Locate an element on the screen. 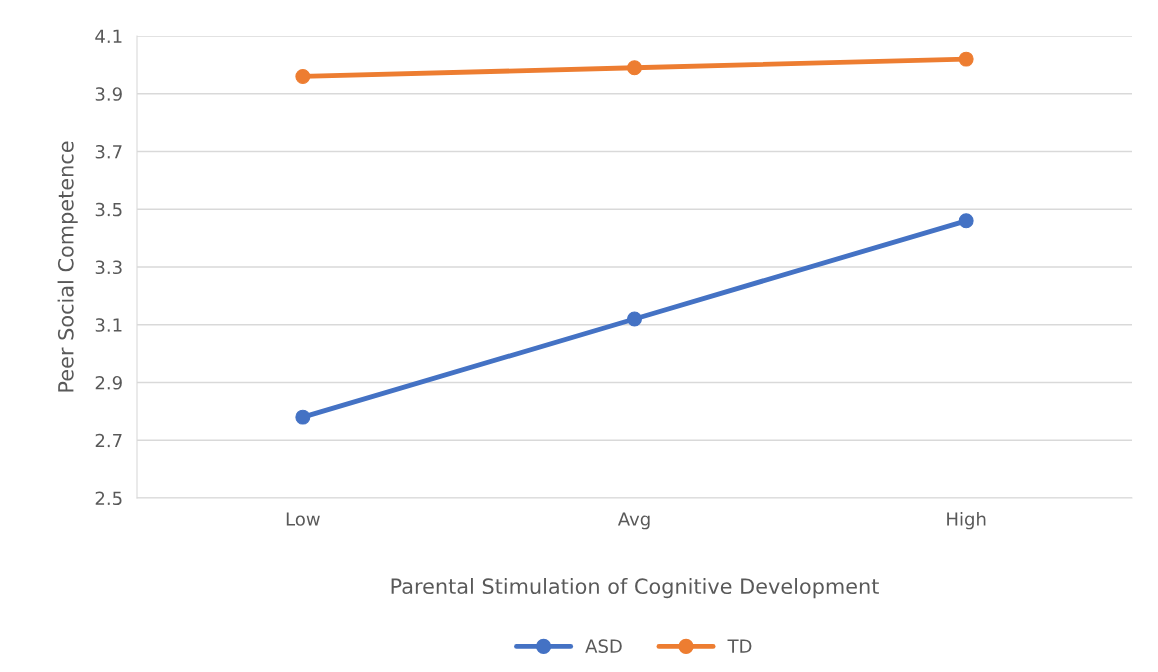 This screenshot has width=1158, height=672. y-tick-label: 3.9 is located at coordinates (108, 94).